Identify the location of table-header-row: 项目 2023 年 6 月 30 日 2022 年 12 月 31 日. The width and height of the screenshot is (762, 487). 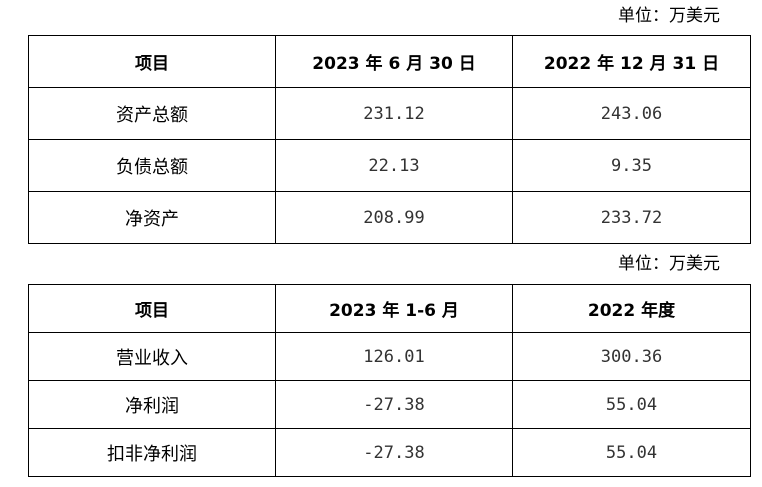
(389, 61).